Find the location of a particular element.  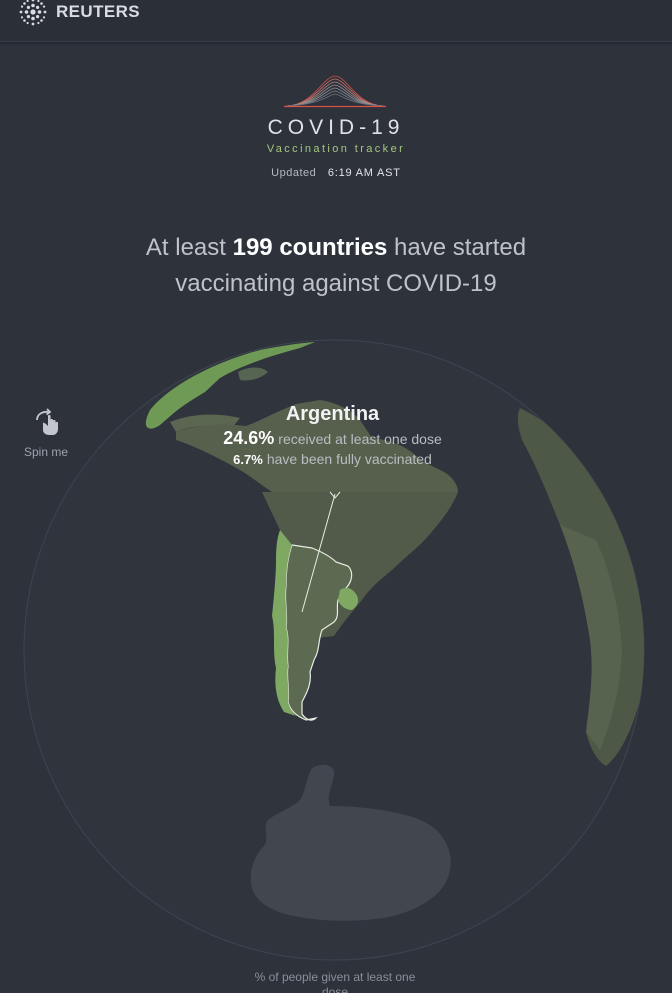

updated-label: Updated is located at coordinates (294, 173).